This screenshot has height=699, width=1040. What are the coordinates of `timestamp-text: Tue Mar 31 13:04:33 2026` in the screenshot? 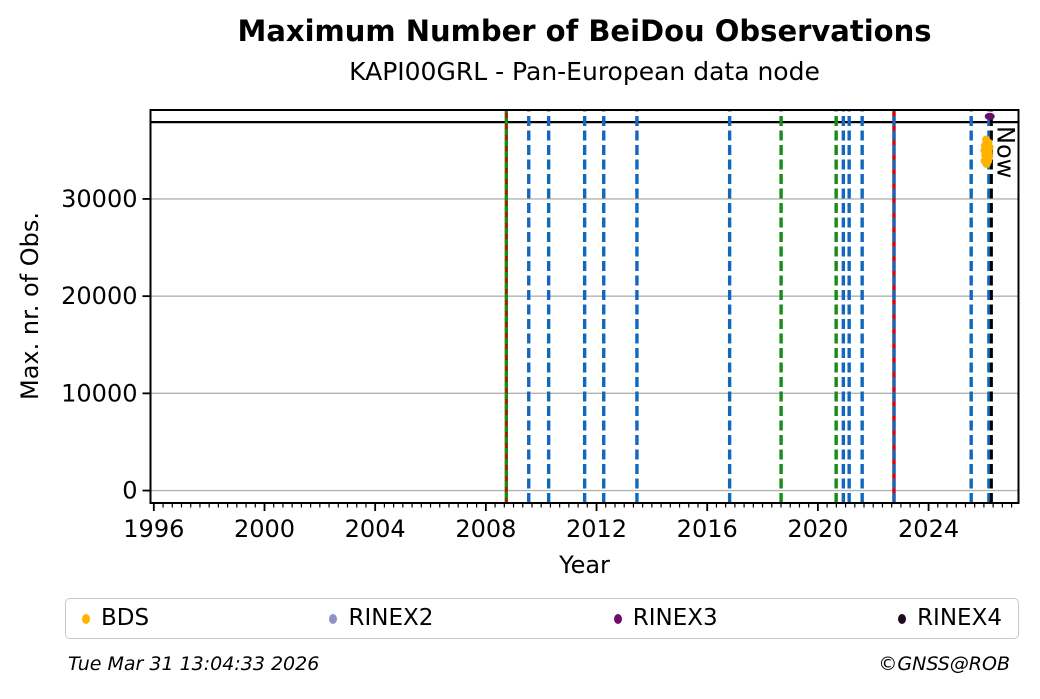 It's located at (194, 664).